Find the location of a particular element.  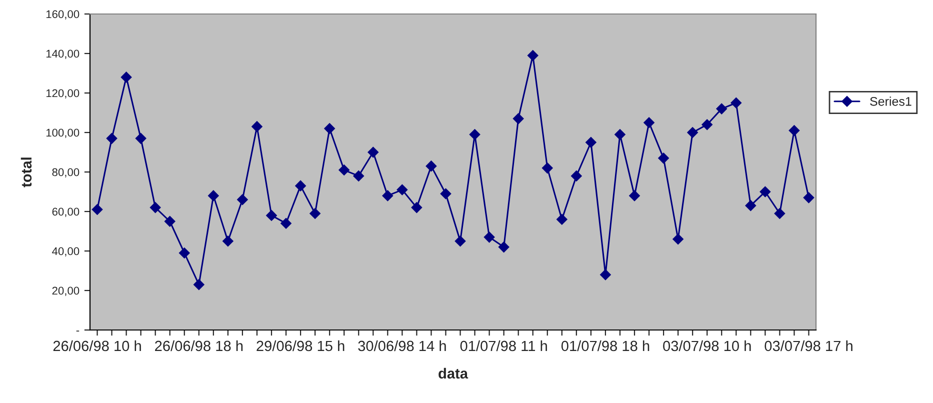

x-tick-label: 01/07/98 11 h is located at coordinates (503, 346).